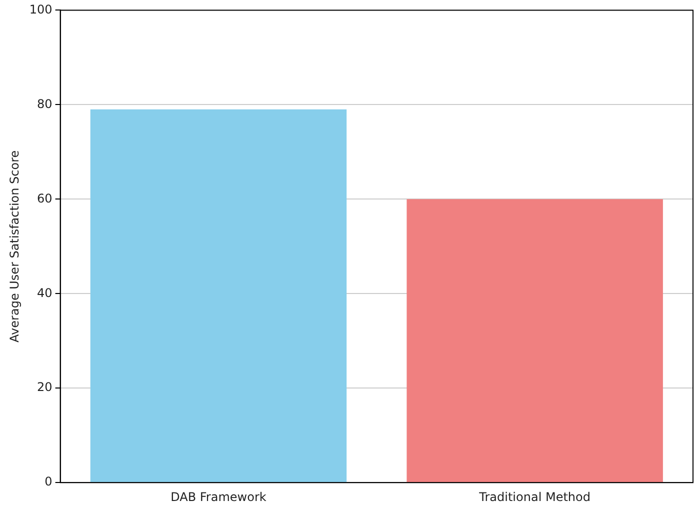 The height and width of the screenshot is (512, 695). Describe the element at coordinates (44, 387) in the screenshot. I see `y-tick-label: 20` at that location.